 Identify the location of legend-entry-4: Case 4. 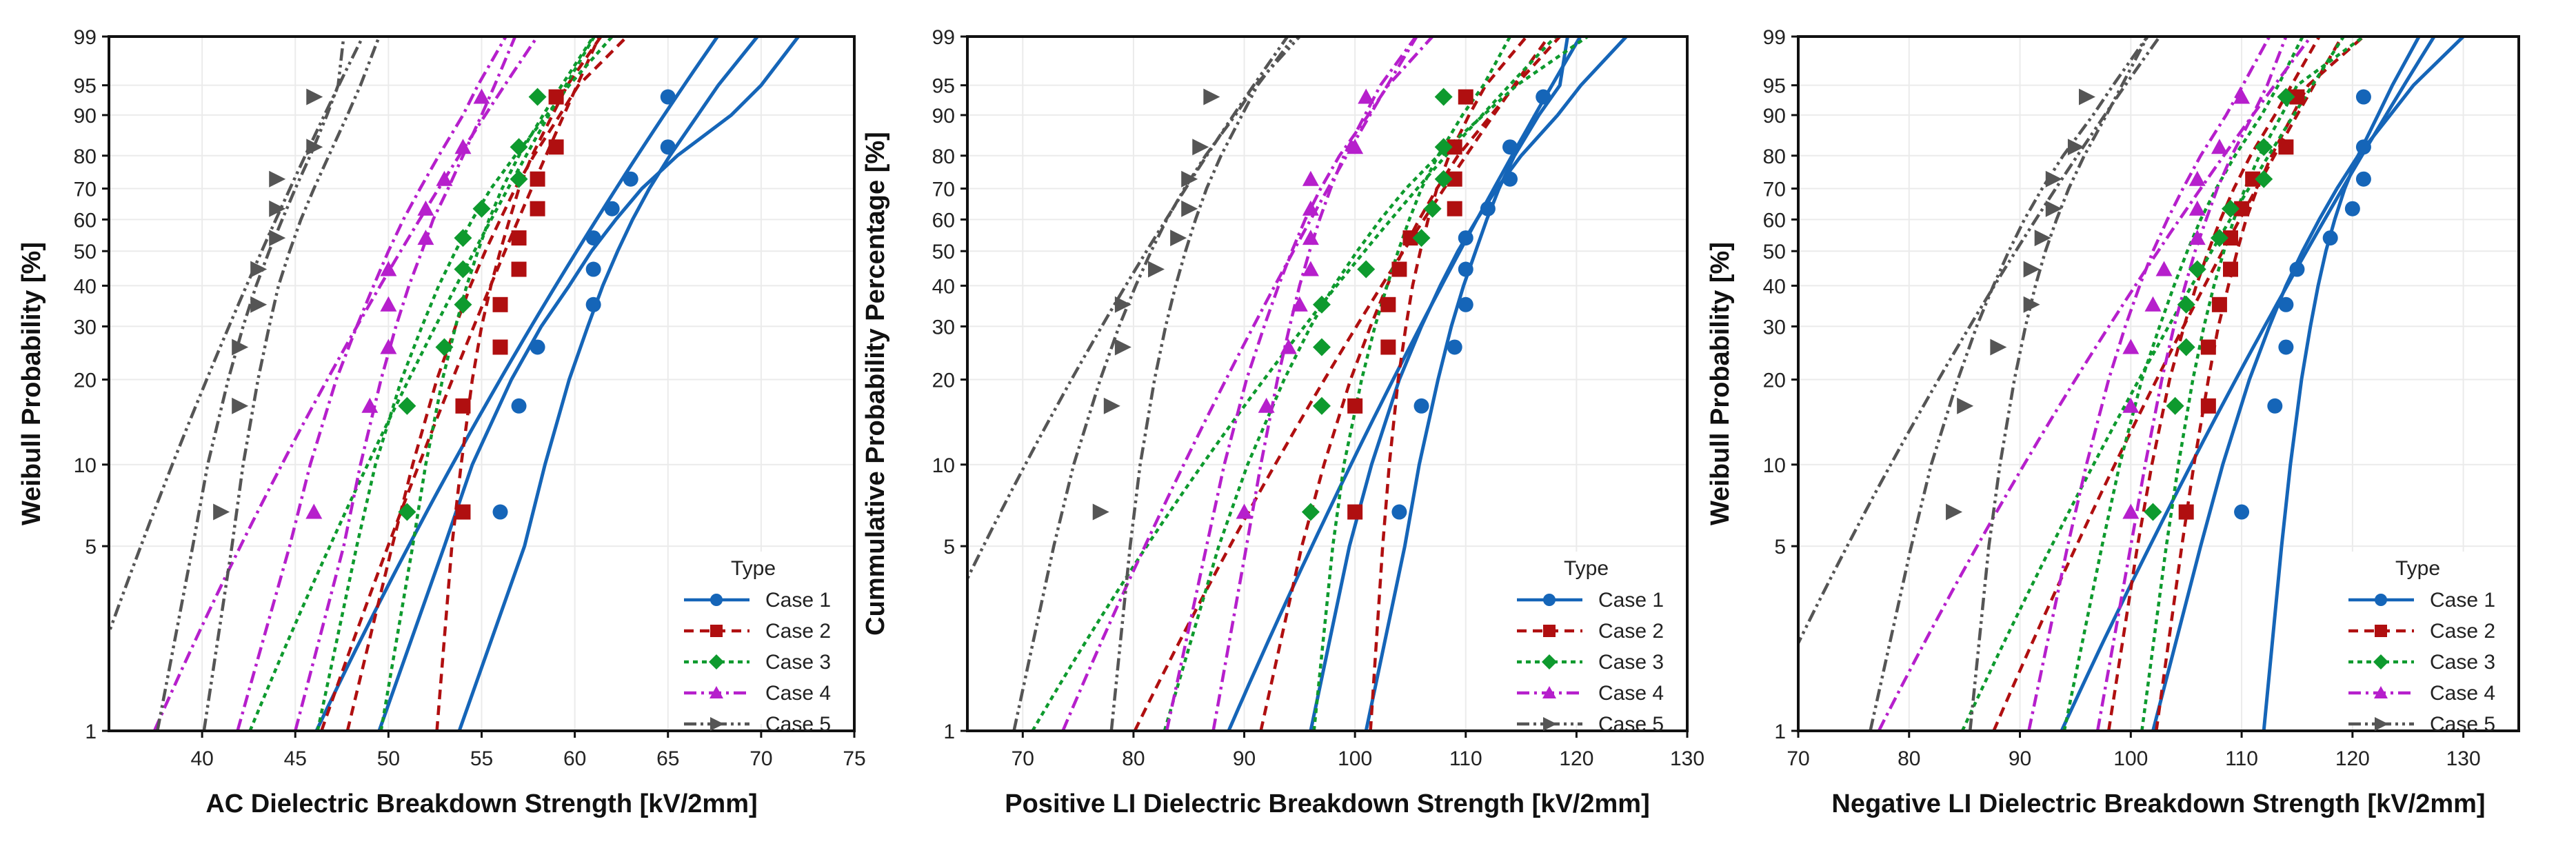
(1631, 693).